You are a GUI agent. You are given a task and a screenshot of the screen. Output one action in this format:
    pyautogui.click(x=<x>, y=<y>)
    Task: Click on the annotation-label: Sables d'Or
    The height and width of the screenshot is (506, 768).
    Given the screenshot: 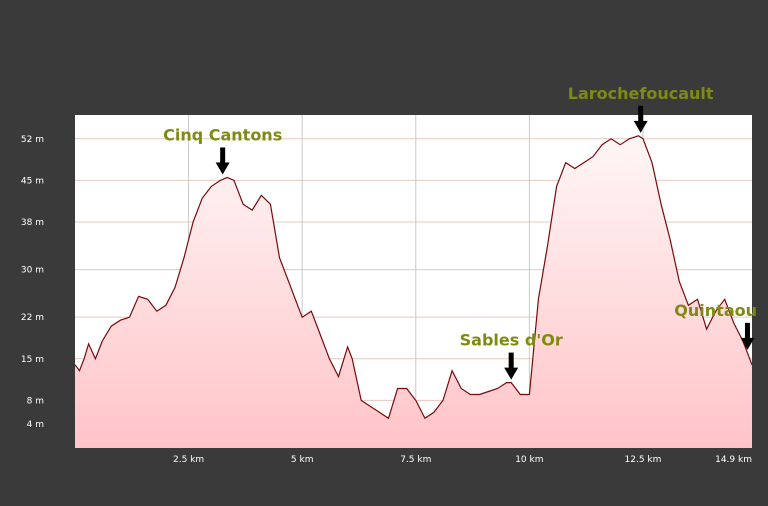 What is the action you would take?
    pyautogui.click(x=511, y=340)
    